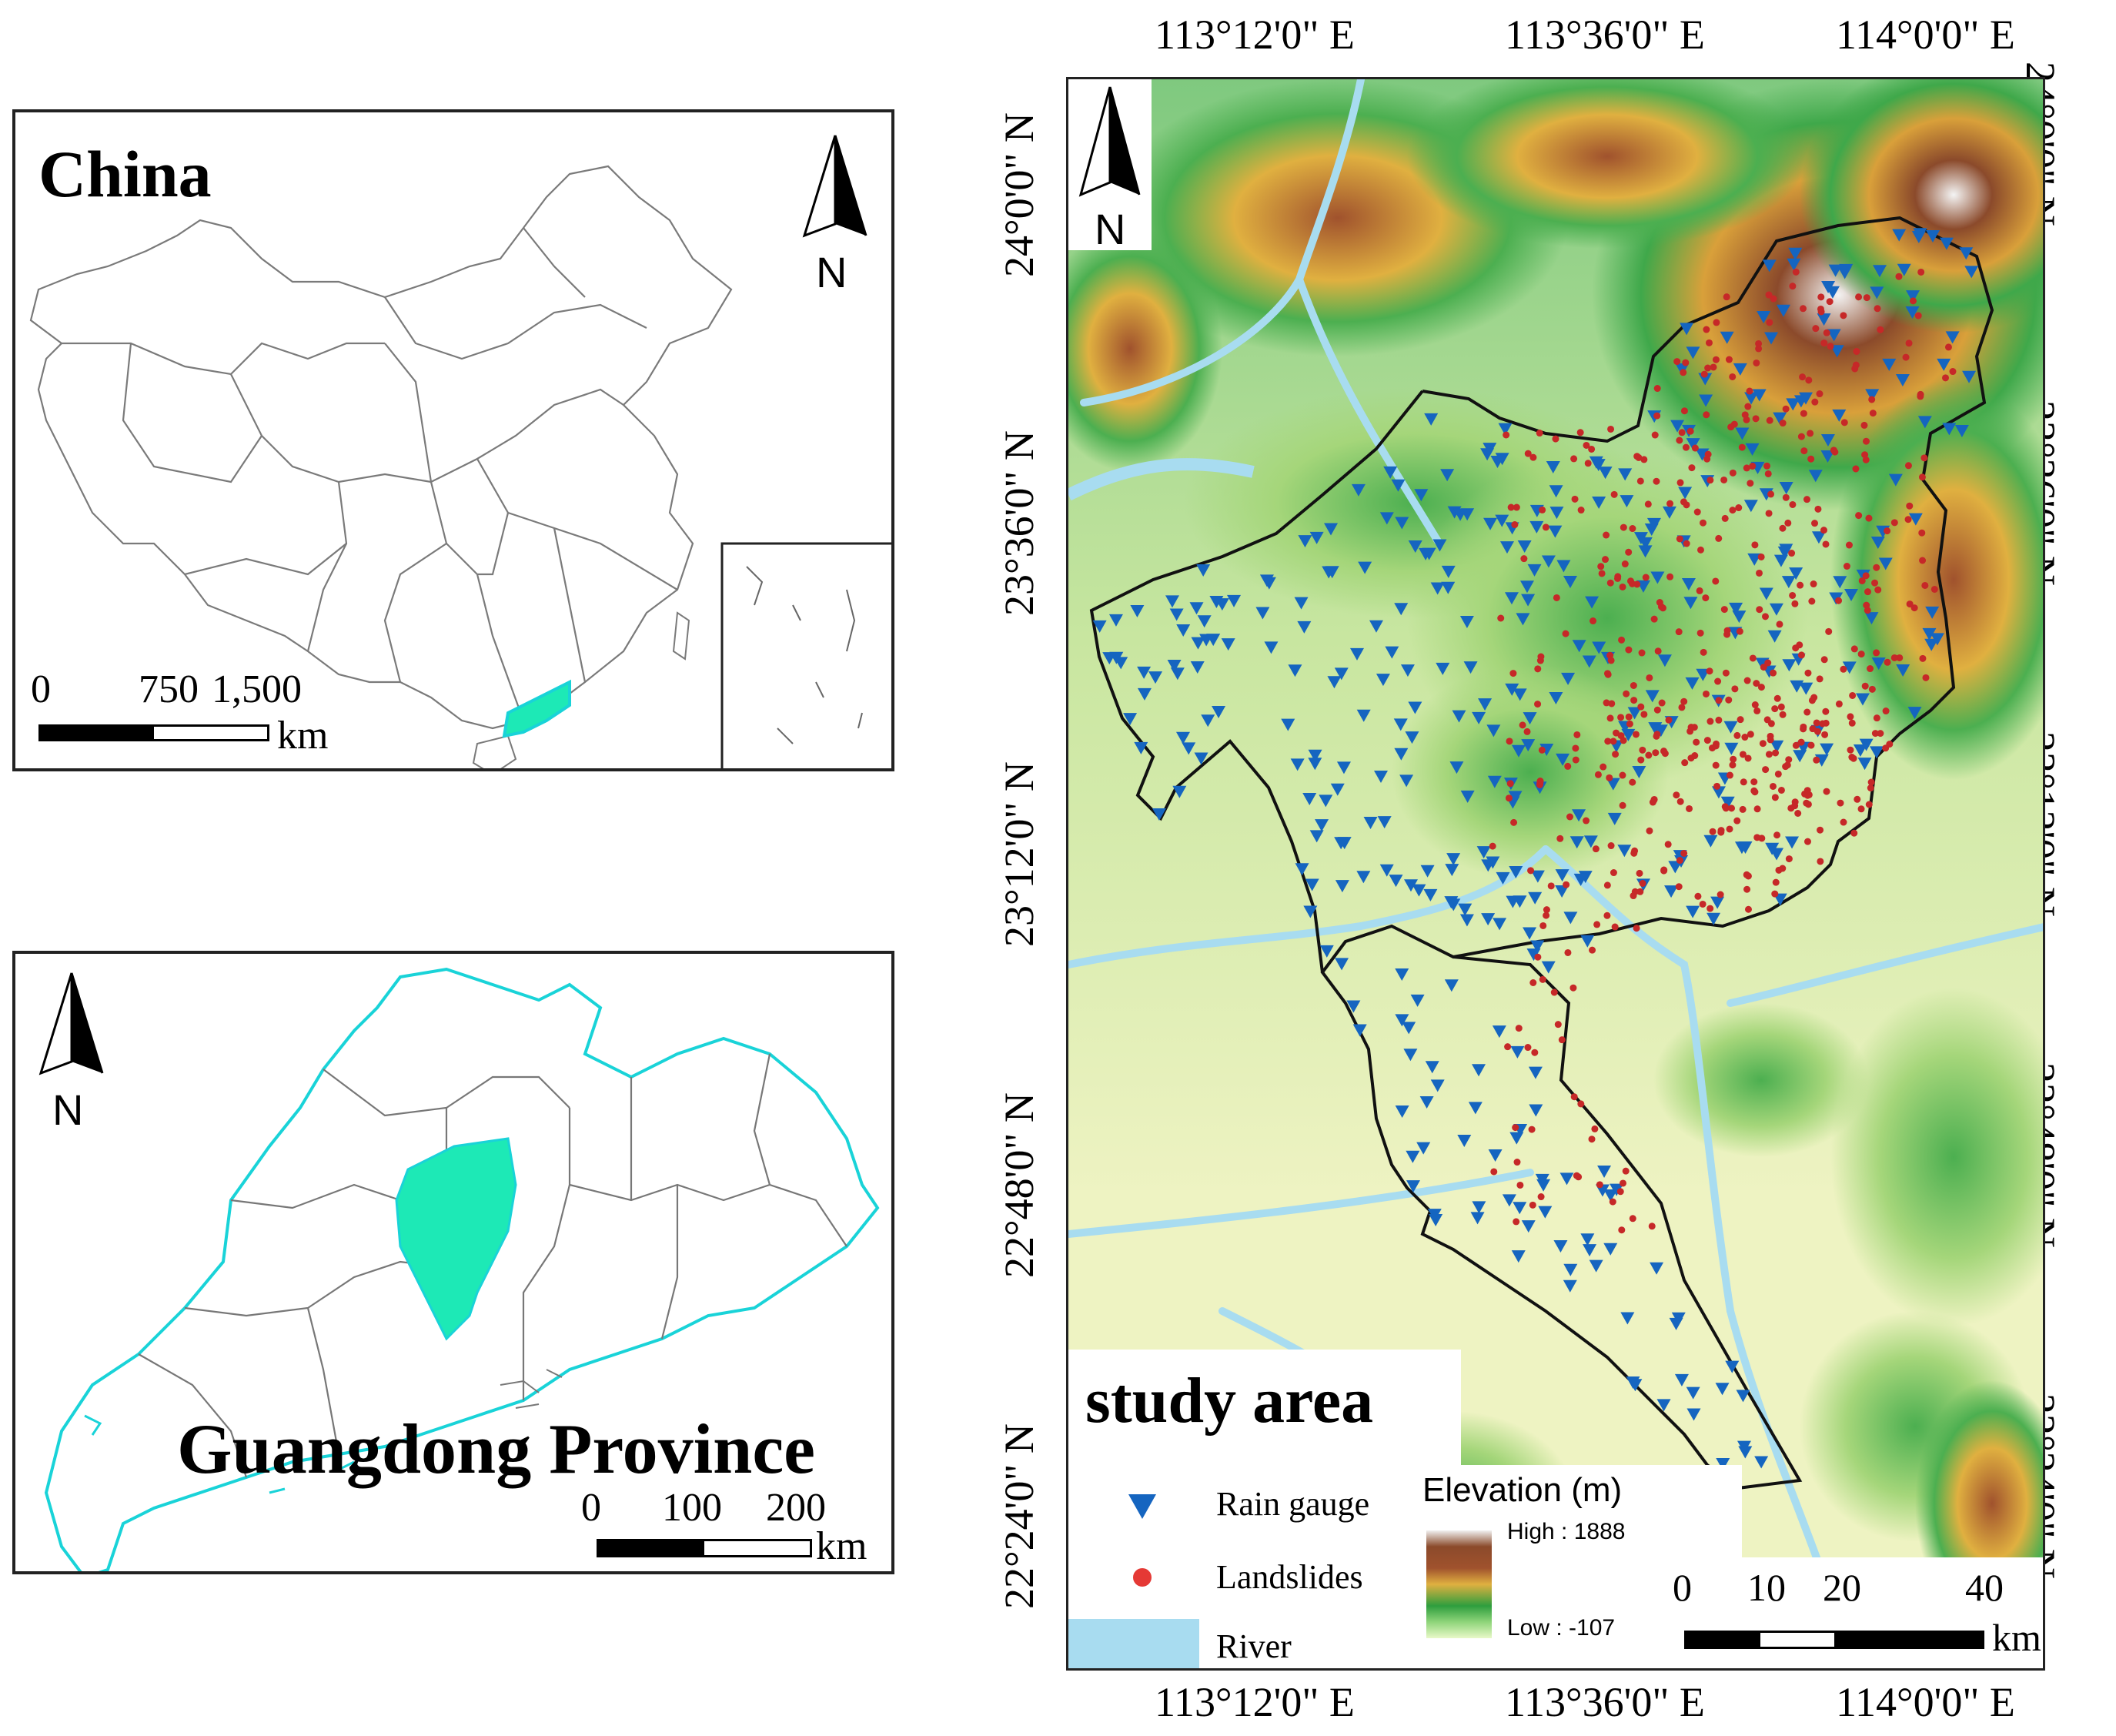 Image resolution: width=2116 pixels, height=1736 pixels. What do you see at coordinates (1019, 194) in the screenshot?
I see `left-coord-1: 24°0'0" N` at bounding box center [1019, 194].